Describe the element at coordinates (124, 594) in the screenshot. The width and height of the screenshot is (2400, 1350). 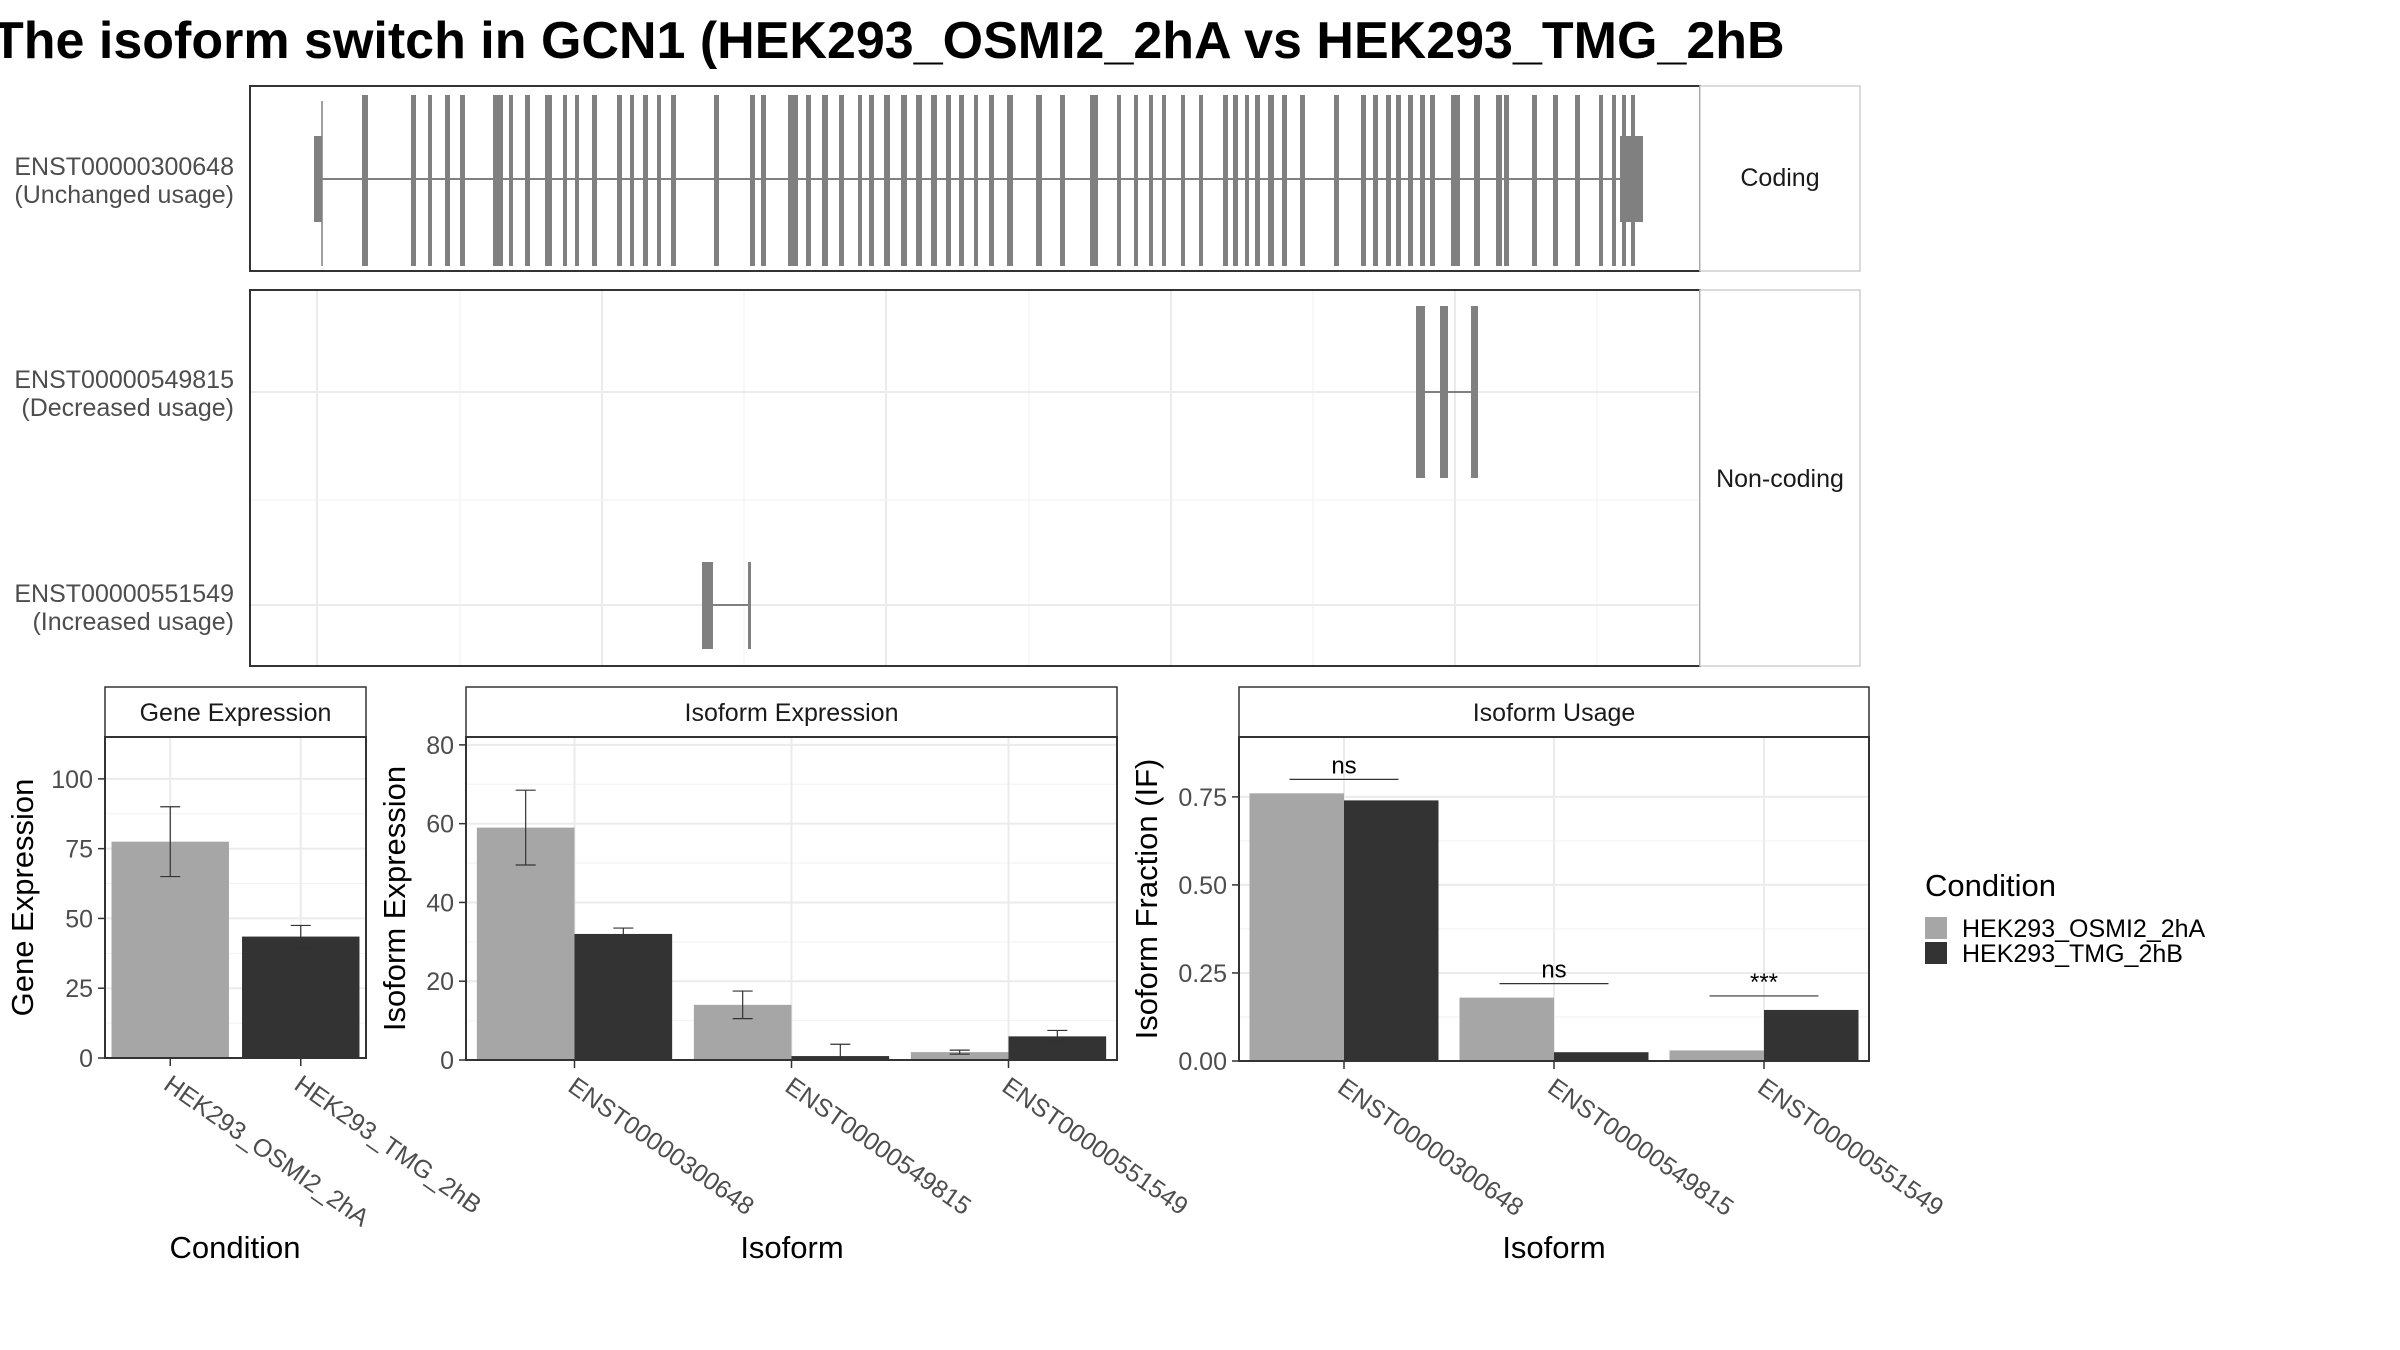
I see `isoform-3-id: ENST00000551549` at that location.